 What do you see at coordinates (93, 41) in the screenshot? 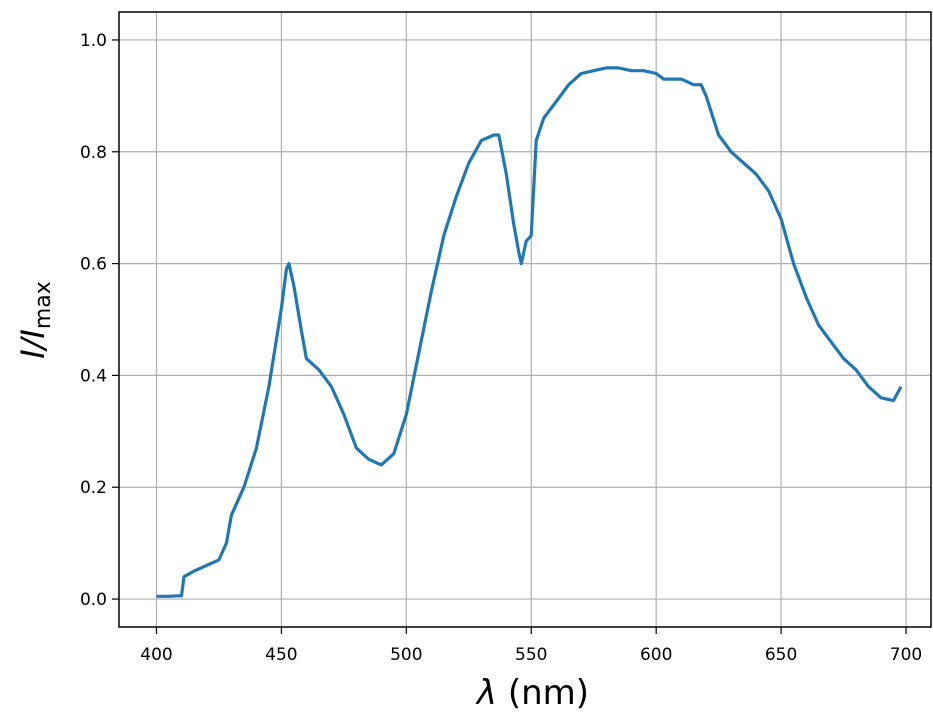
I see `y-tick-label: 1.0` at bounding box center [93, 41].